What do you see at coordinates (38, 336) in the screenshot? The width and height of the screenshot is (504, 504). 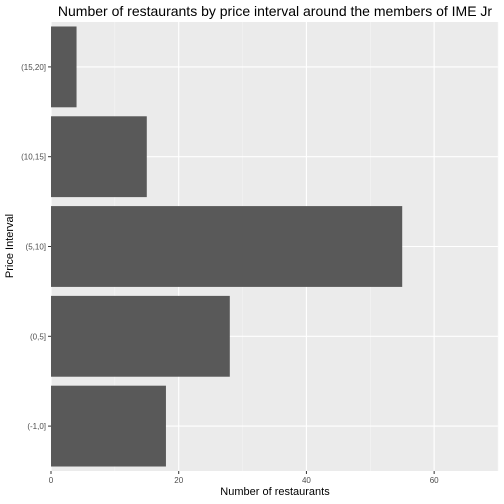 I see `y-tick-label: (0,5]` at bounding box center [38, 336].